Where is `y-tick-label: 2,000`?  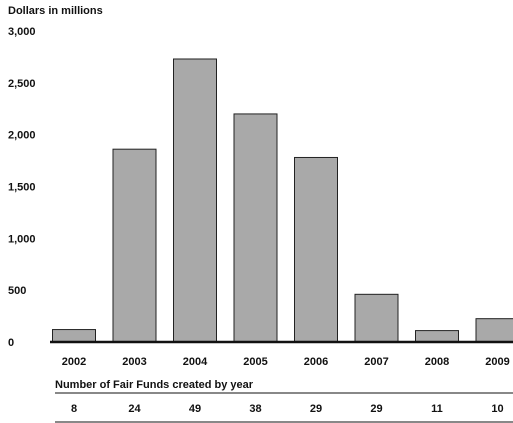 y-tick-label: 2,000 is located at coordinates (22, 136).